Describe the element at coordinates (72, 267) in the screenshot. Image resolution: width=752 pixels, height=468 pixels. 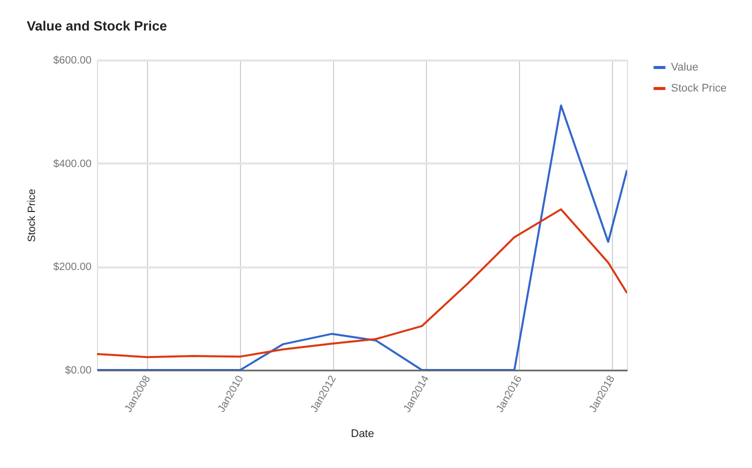
I see `y-tick-label: $200.00` at that location.